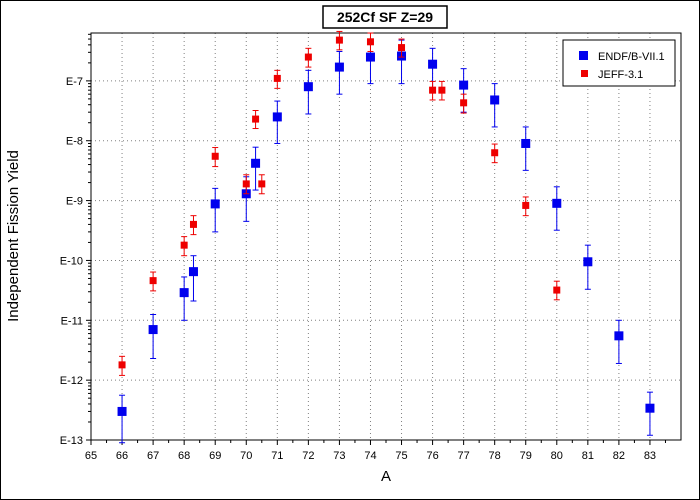 This screenshot has height=500, width=700. What do you see at coordinates (583, 55) in the screenshot?
I see `legend-marker-endf` at bounding box center [583, 55].